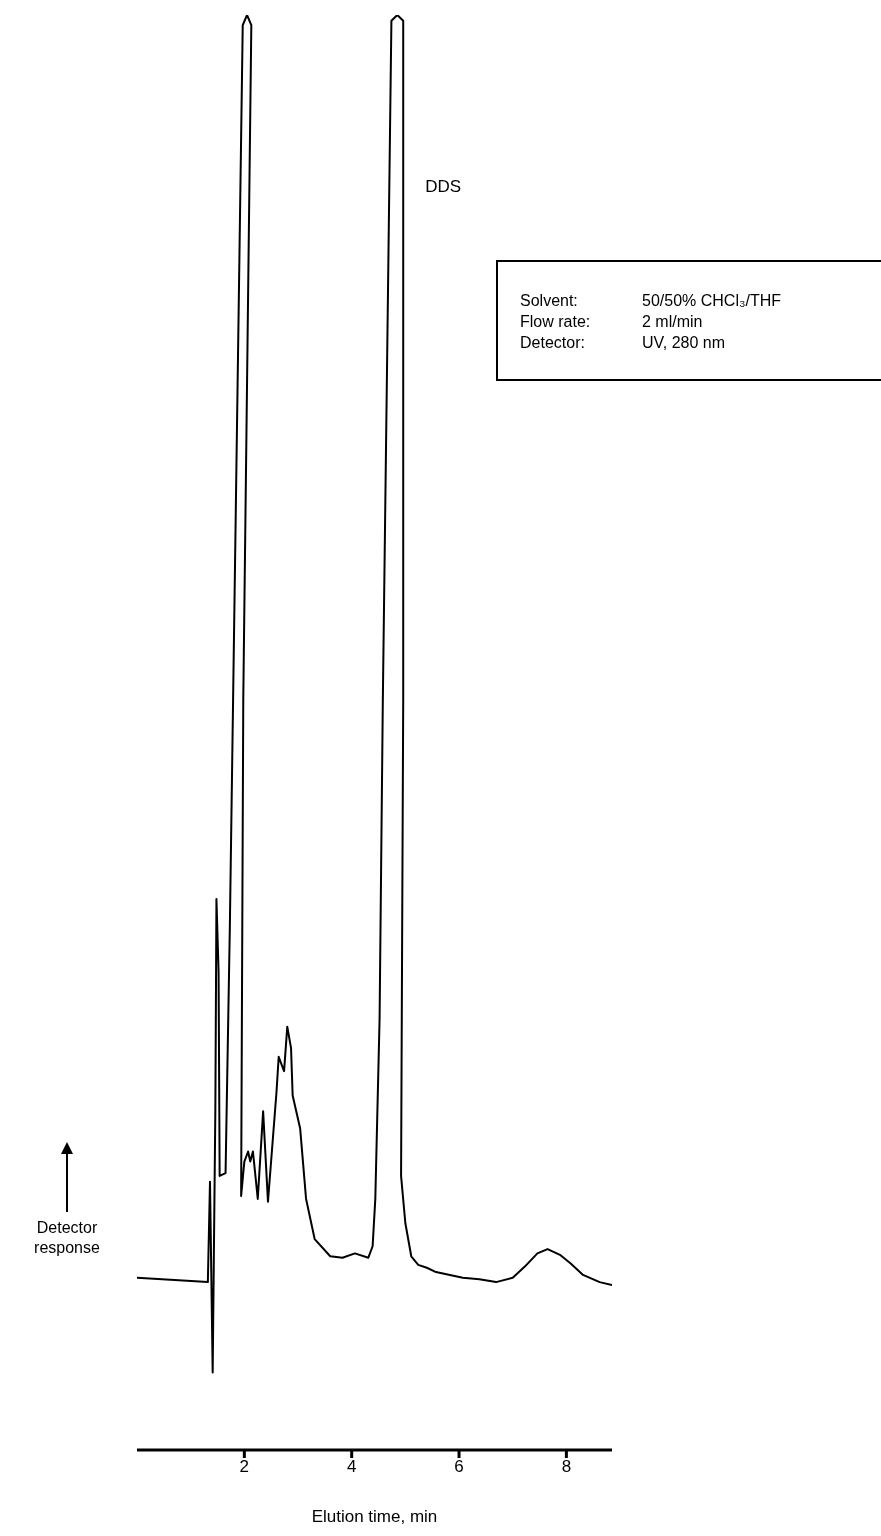  I want to click on text: Flow rate: 2 ml/min, so click(611, 321).